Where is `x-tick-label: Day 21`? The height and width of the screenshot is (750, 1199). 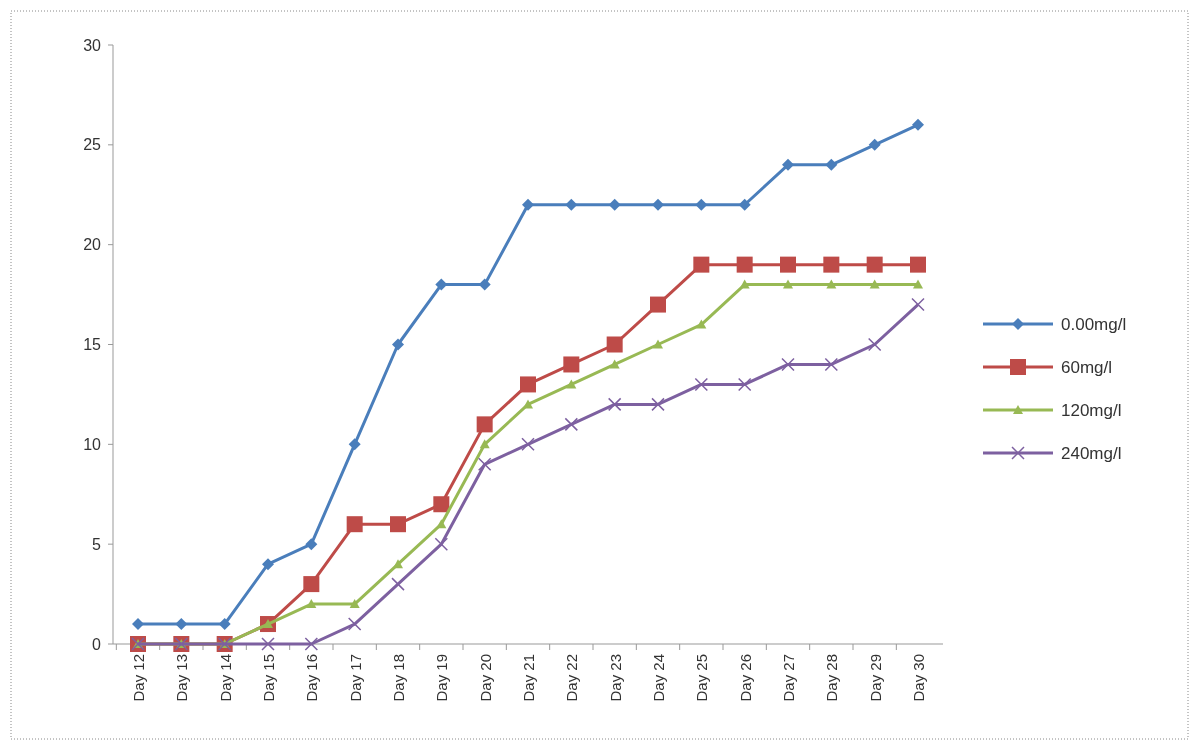
x-tick-label: Day 21 is located at coordinates (528, 678).